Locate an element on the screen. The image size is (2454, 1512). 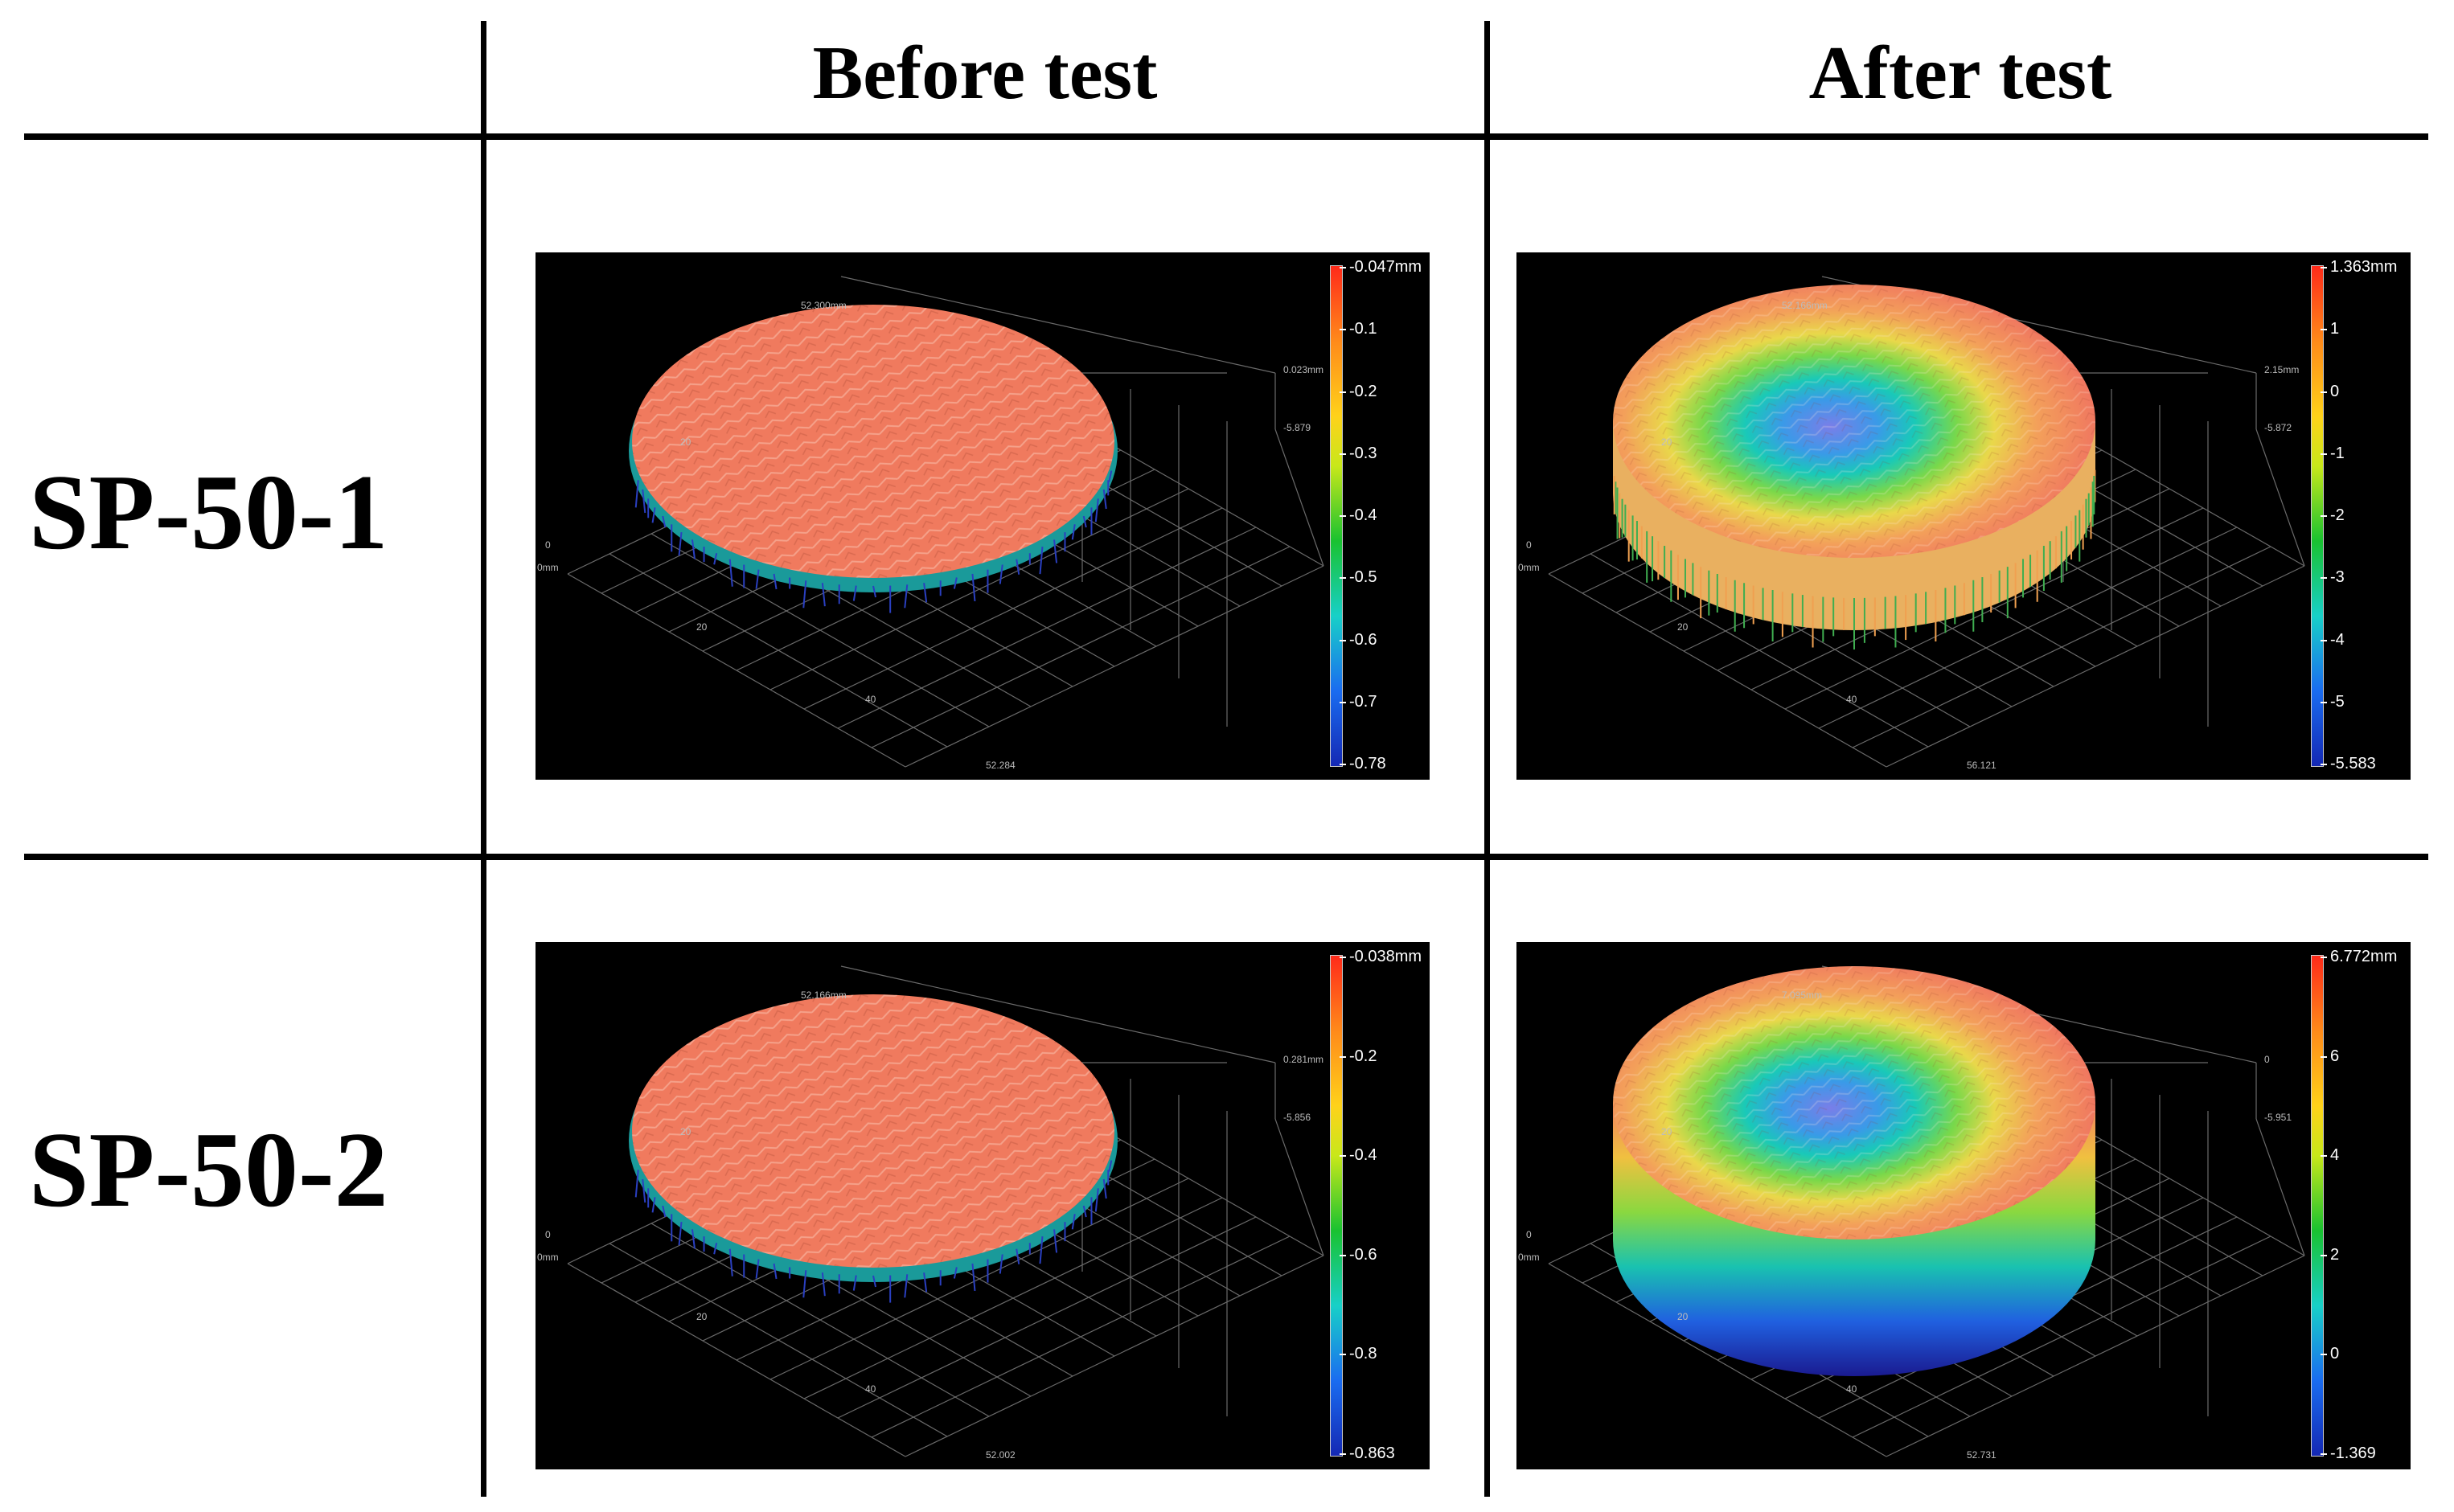
axis-label: 0.023mm is located at coordinates (1303, 369).